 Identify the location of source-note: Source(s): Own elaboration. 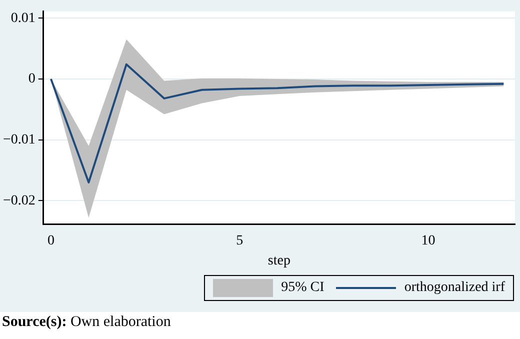
(87, 322).